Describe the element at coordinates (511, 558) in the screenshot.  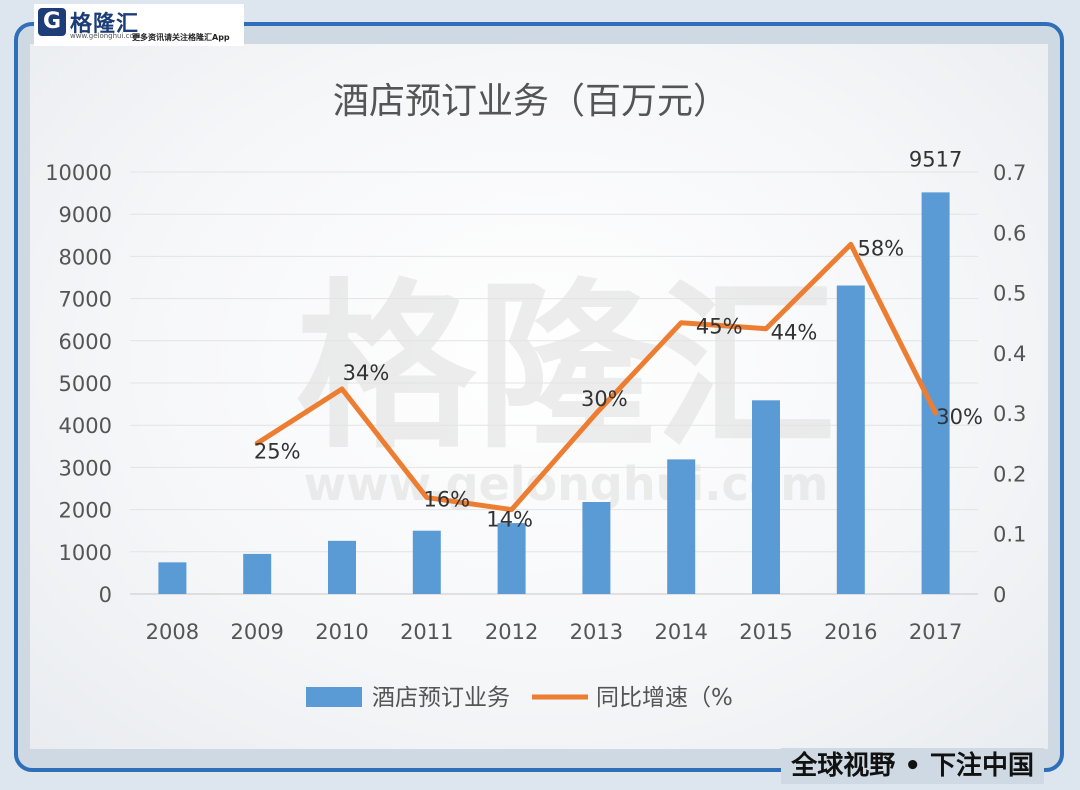
I see `bar-2012` at that location.